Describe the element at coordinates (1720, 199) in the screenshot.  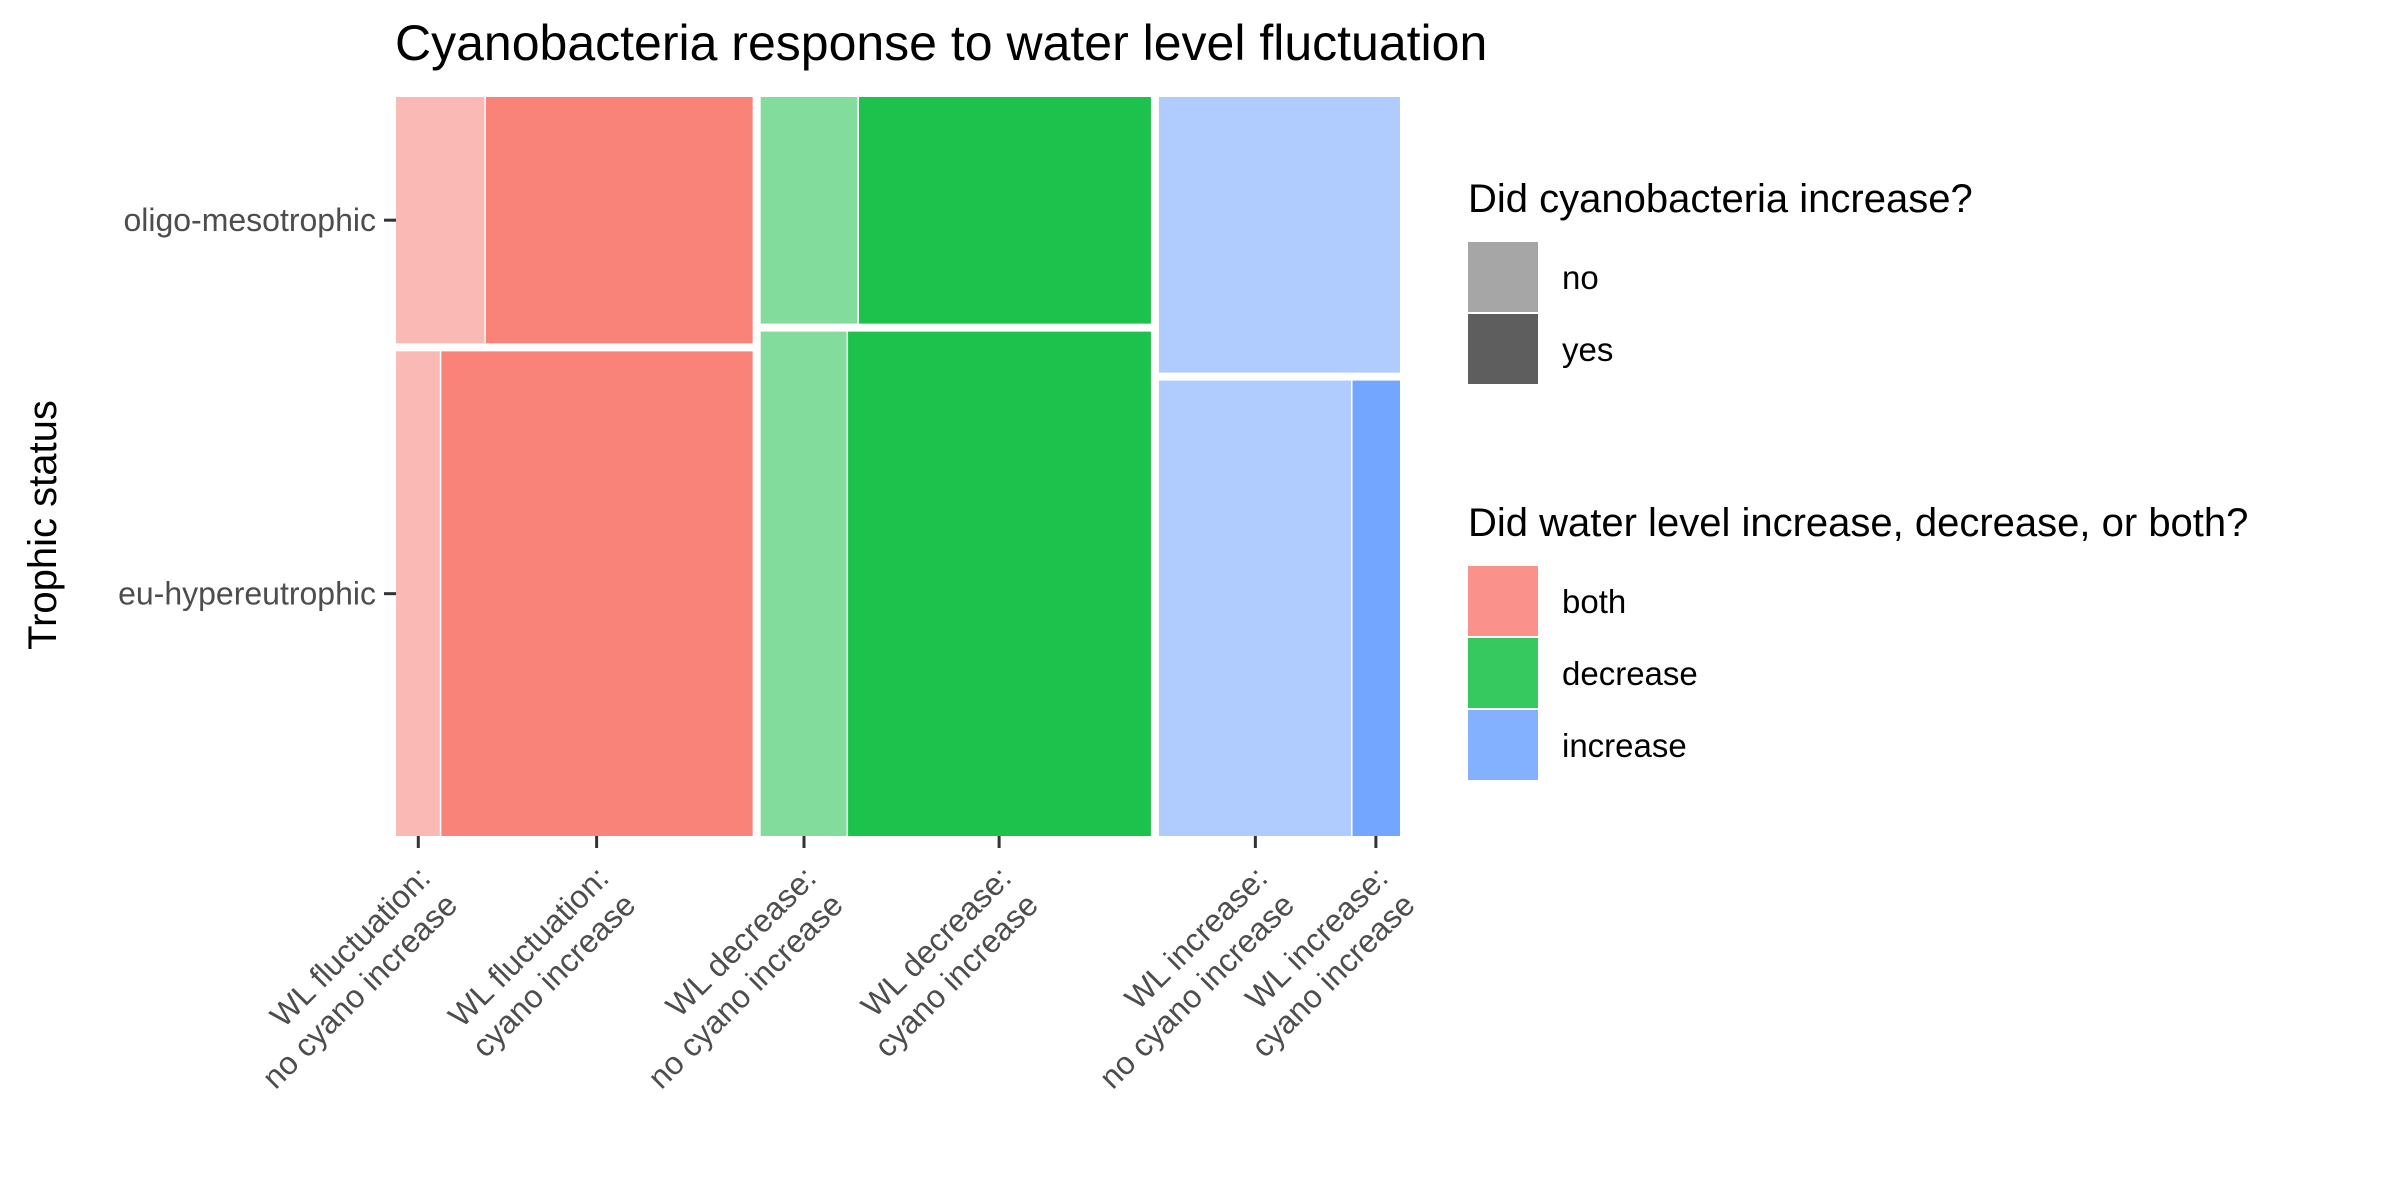
I see `legend-title: Did cyanobacteria increase?` at that location.